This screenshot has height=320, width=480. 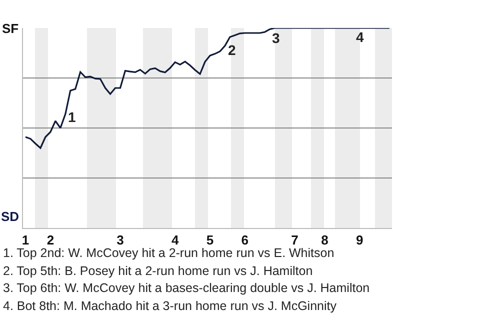 What do you see at coordinates (10, 216) in the screenshot?
I see `text: SD` at bounding box center [10, 216].